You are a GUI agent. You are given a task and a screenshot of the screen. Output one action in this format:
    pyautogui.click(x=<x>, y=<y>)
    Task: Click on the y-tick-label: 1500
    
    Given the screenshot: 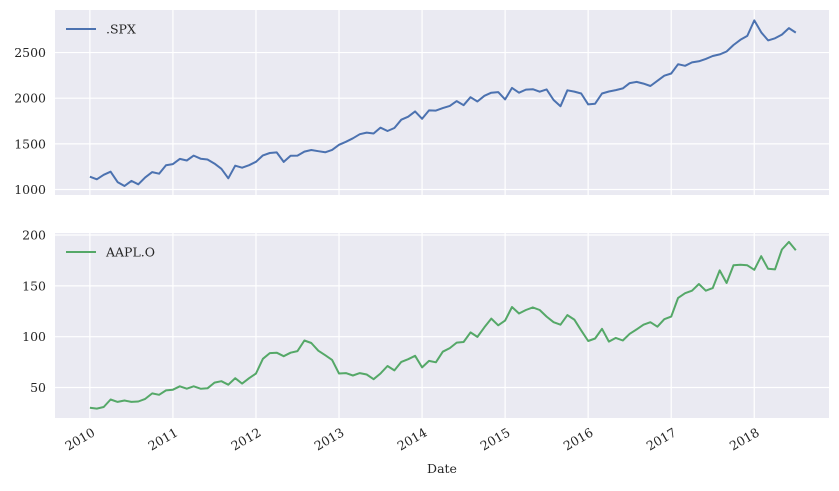 What is the action you would take?
    pyautogui.click(x=30, y=143)
    